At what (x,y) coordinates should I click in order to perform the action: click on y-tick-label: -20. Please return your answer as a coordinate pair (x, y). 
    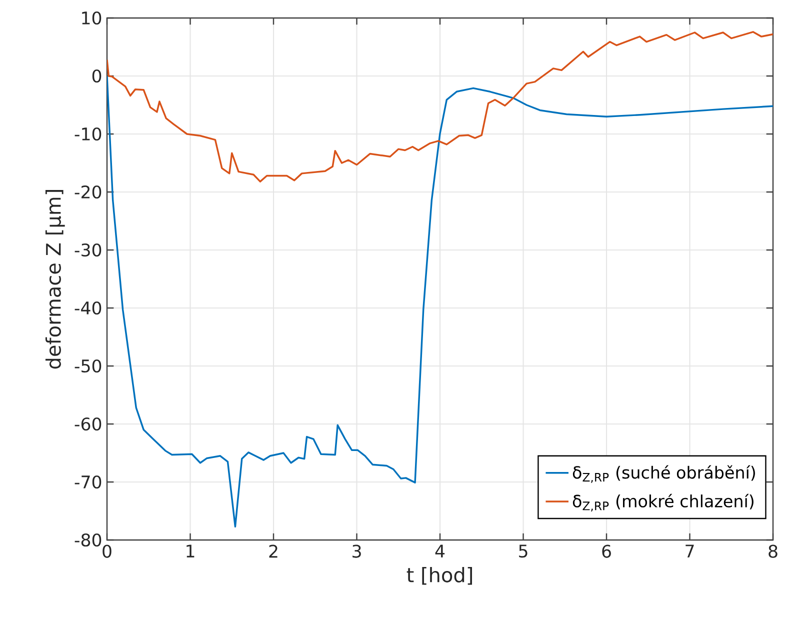
    Looking at the image, I should click on (88, 192).